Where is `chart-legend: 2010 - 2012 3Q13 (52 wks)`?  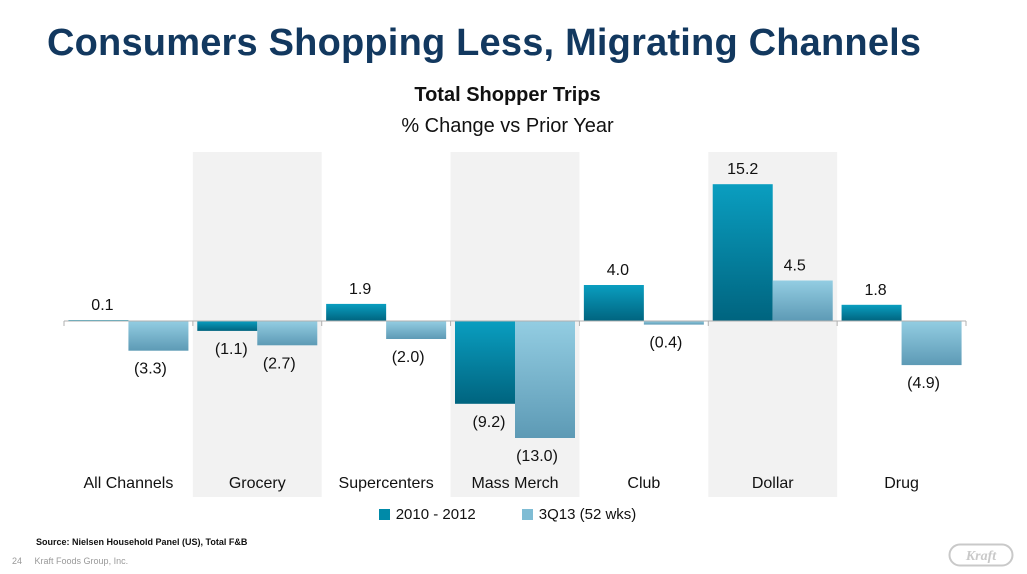 chart-legend: 2010 - 2012 3Q13 (52 wks) is located at coordinates (507, 514).